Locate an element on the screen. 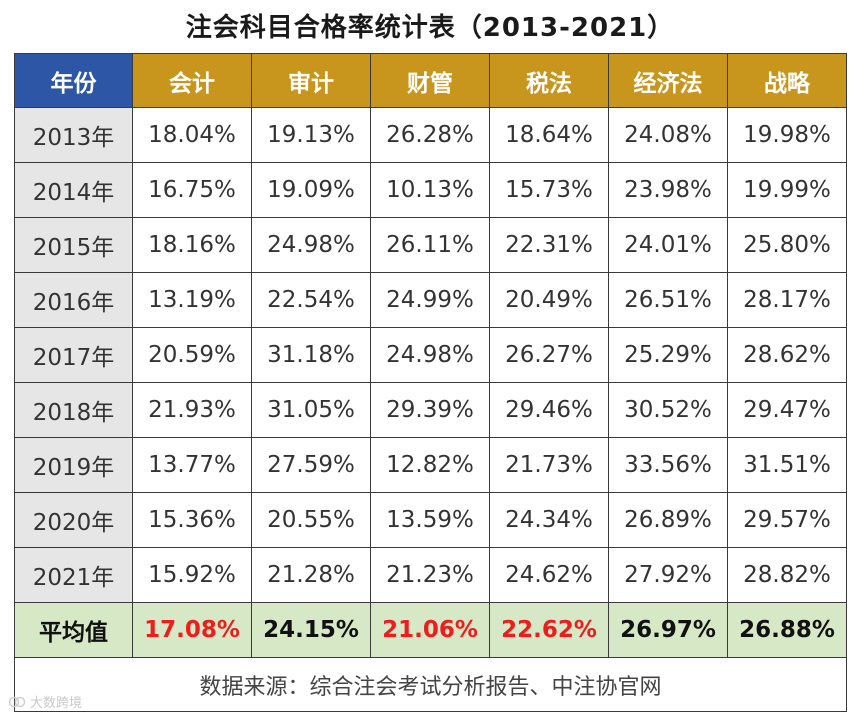 The image size is (860, 720). rate-cell: 13.19% is located at coordinates (192, 300).